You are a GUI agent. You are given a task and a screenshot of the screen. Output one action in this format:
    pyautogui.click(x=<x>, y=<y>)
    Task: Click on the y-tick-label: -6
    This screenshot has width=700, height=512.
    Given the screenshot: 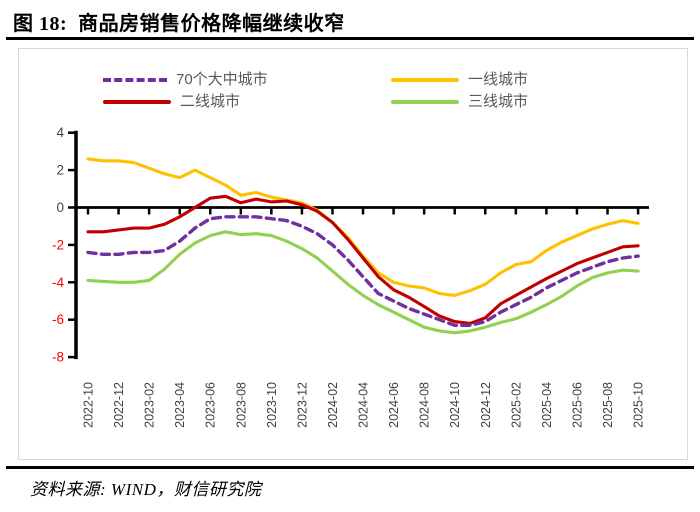 What is the action you would take?
    pyautogui.click(x=58, y=319)
    